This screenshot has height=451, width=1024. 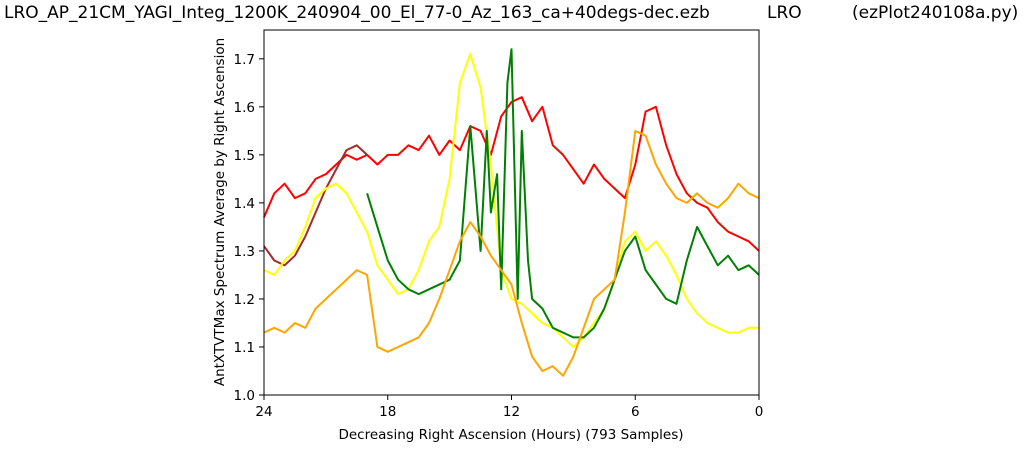 What do you see at coordinates (244, 60) in the screenshot?
I see `y-tick-label: 1.7` at bounding box center [244, 60].